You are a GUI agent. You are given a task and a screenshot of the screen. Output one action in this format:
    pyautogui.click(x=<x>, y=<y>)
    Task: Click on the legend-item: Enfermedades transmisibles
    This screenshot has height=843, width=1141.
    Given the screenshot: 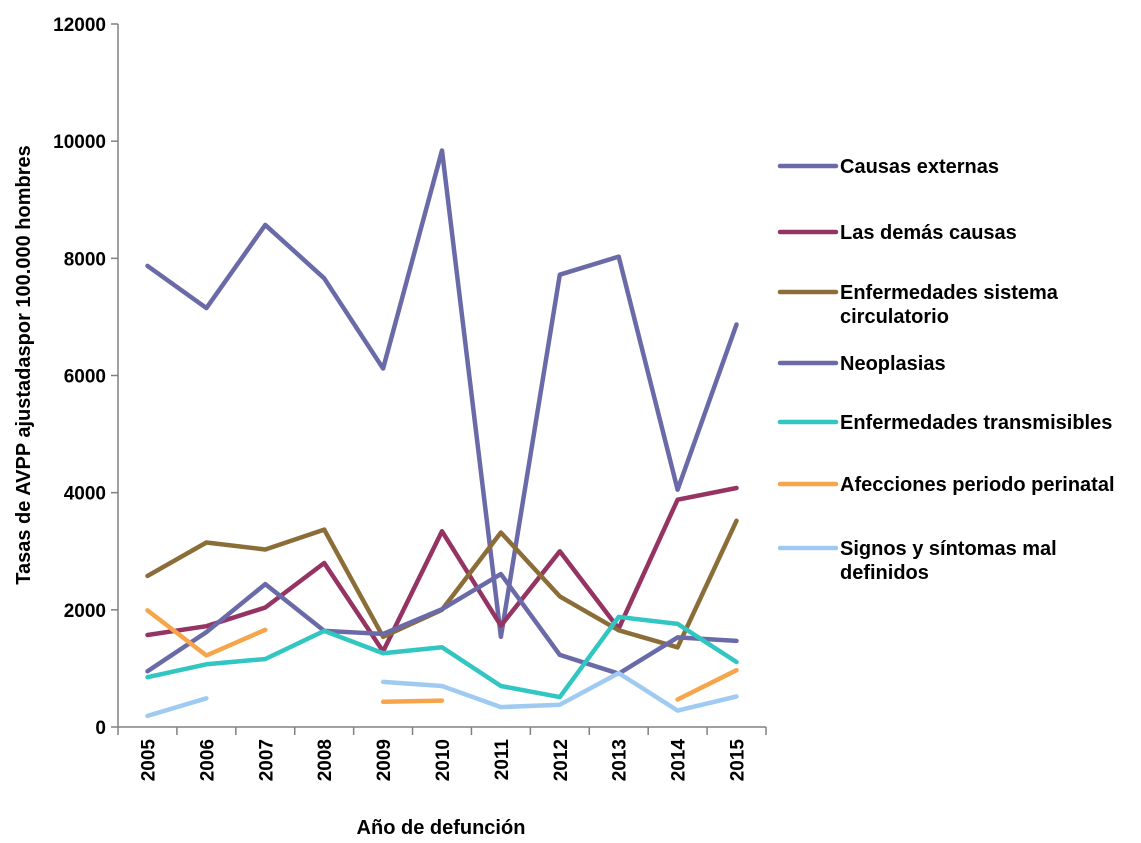 What is the action you would take?
    pyautogui.click(x=944, y=423)
    